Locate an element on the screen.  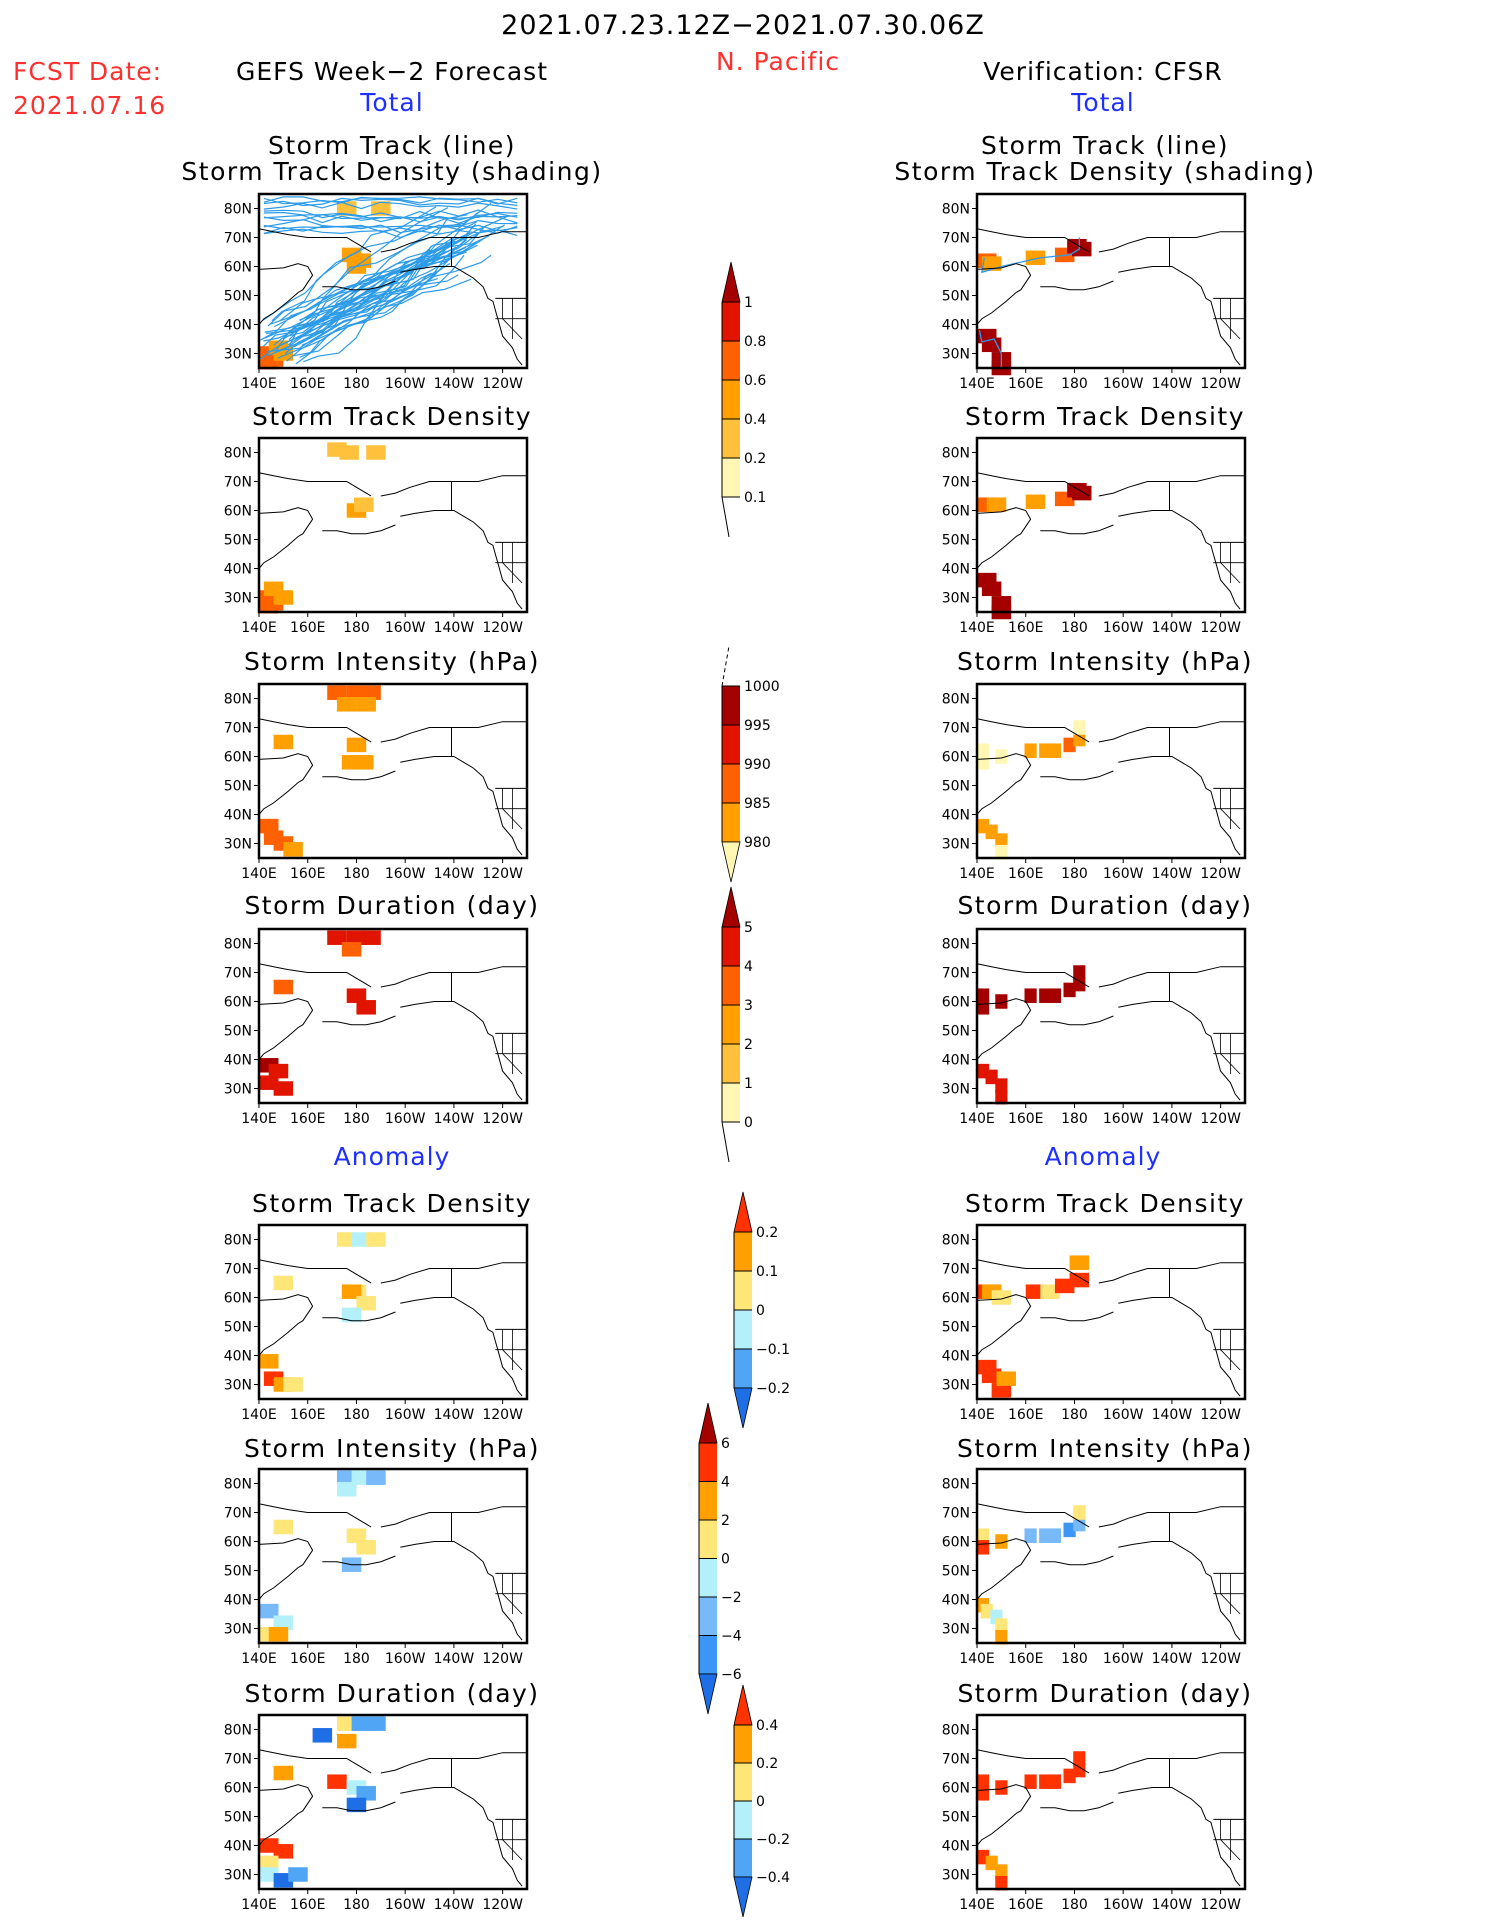
colorbar-label: 0 is located at coordinates (760, 1311).